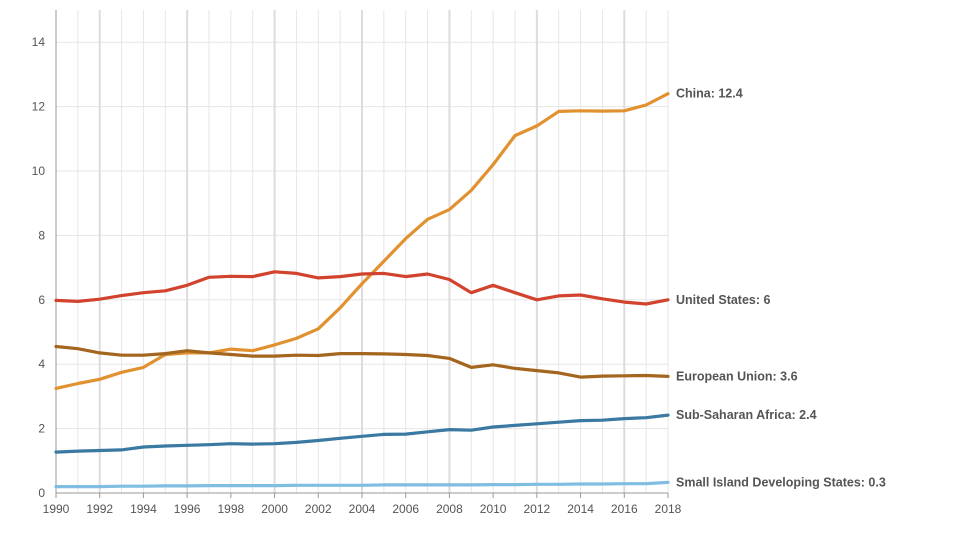 The image size is (965, 546). I want to click on end-label-china: China: 12.4, so click(709, 94).